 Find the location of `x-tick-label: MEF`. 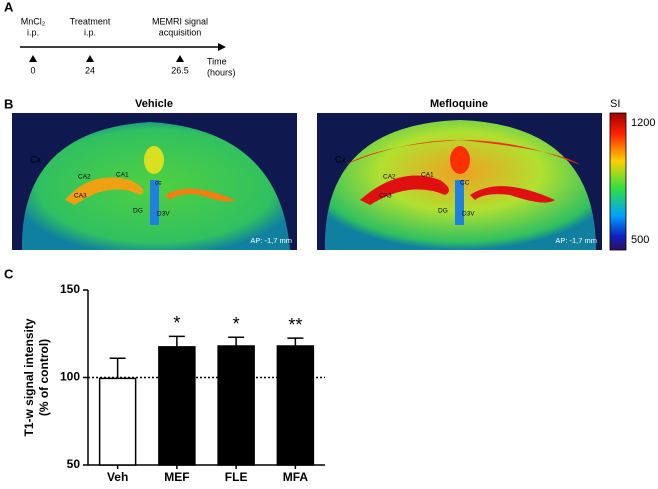

x-tick-label: MEF is located at coordinates (176, 477).